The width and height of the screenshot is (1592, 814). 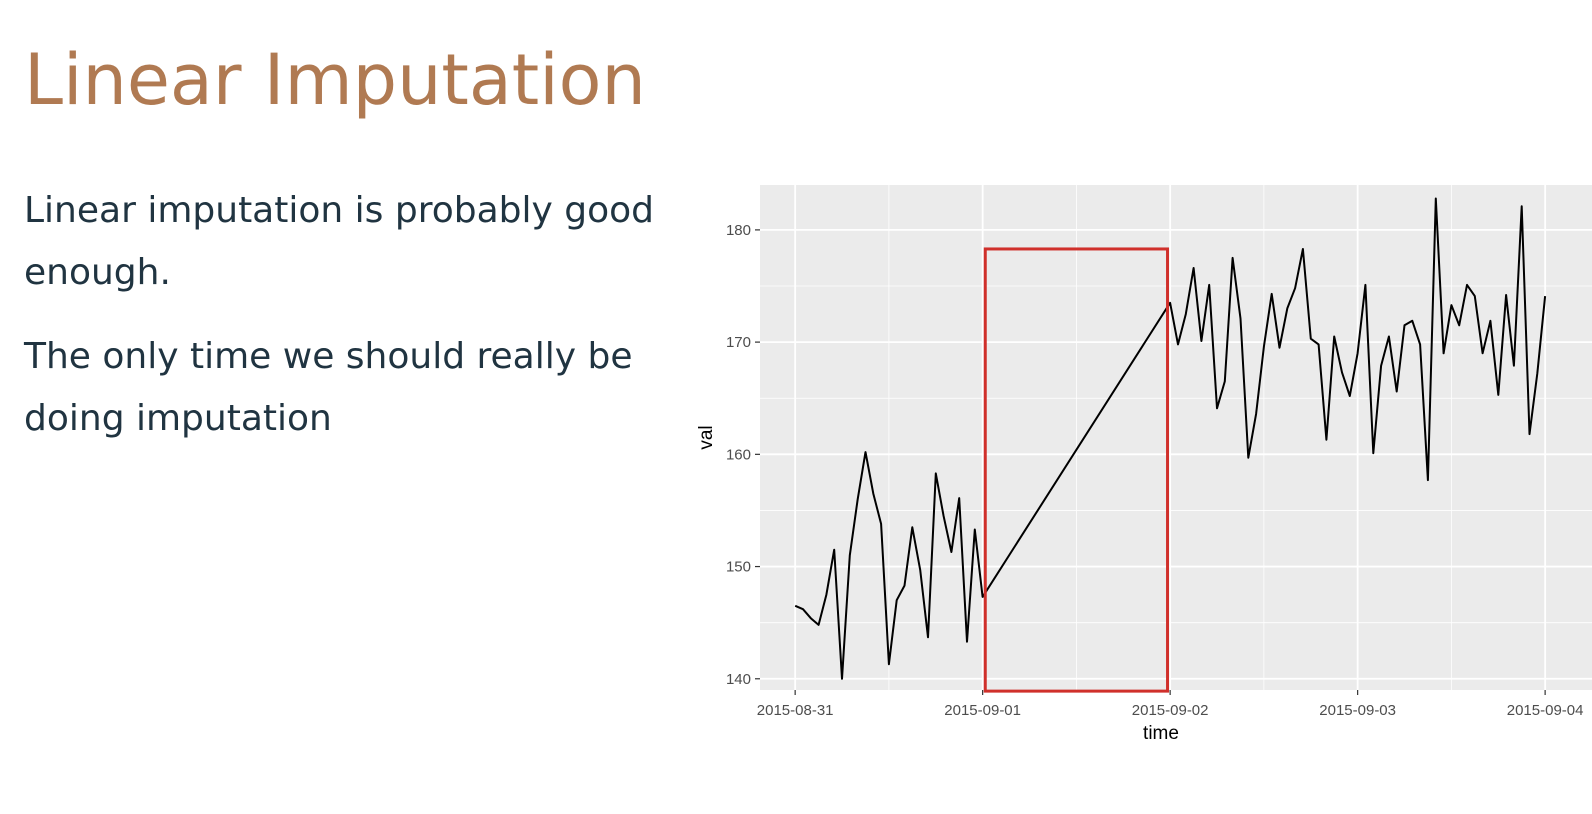 I want to click on y-tick-label: 160, so click(x=738, y=454).